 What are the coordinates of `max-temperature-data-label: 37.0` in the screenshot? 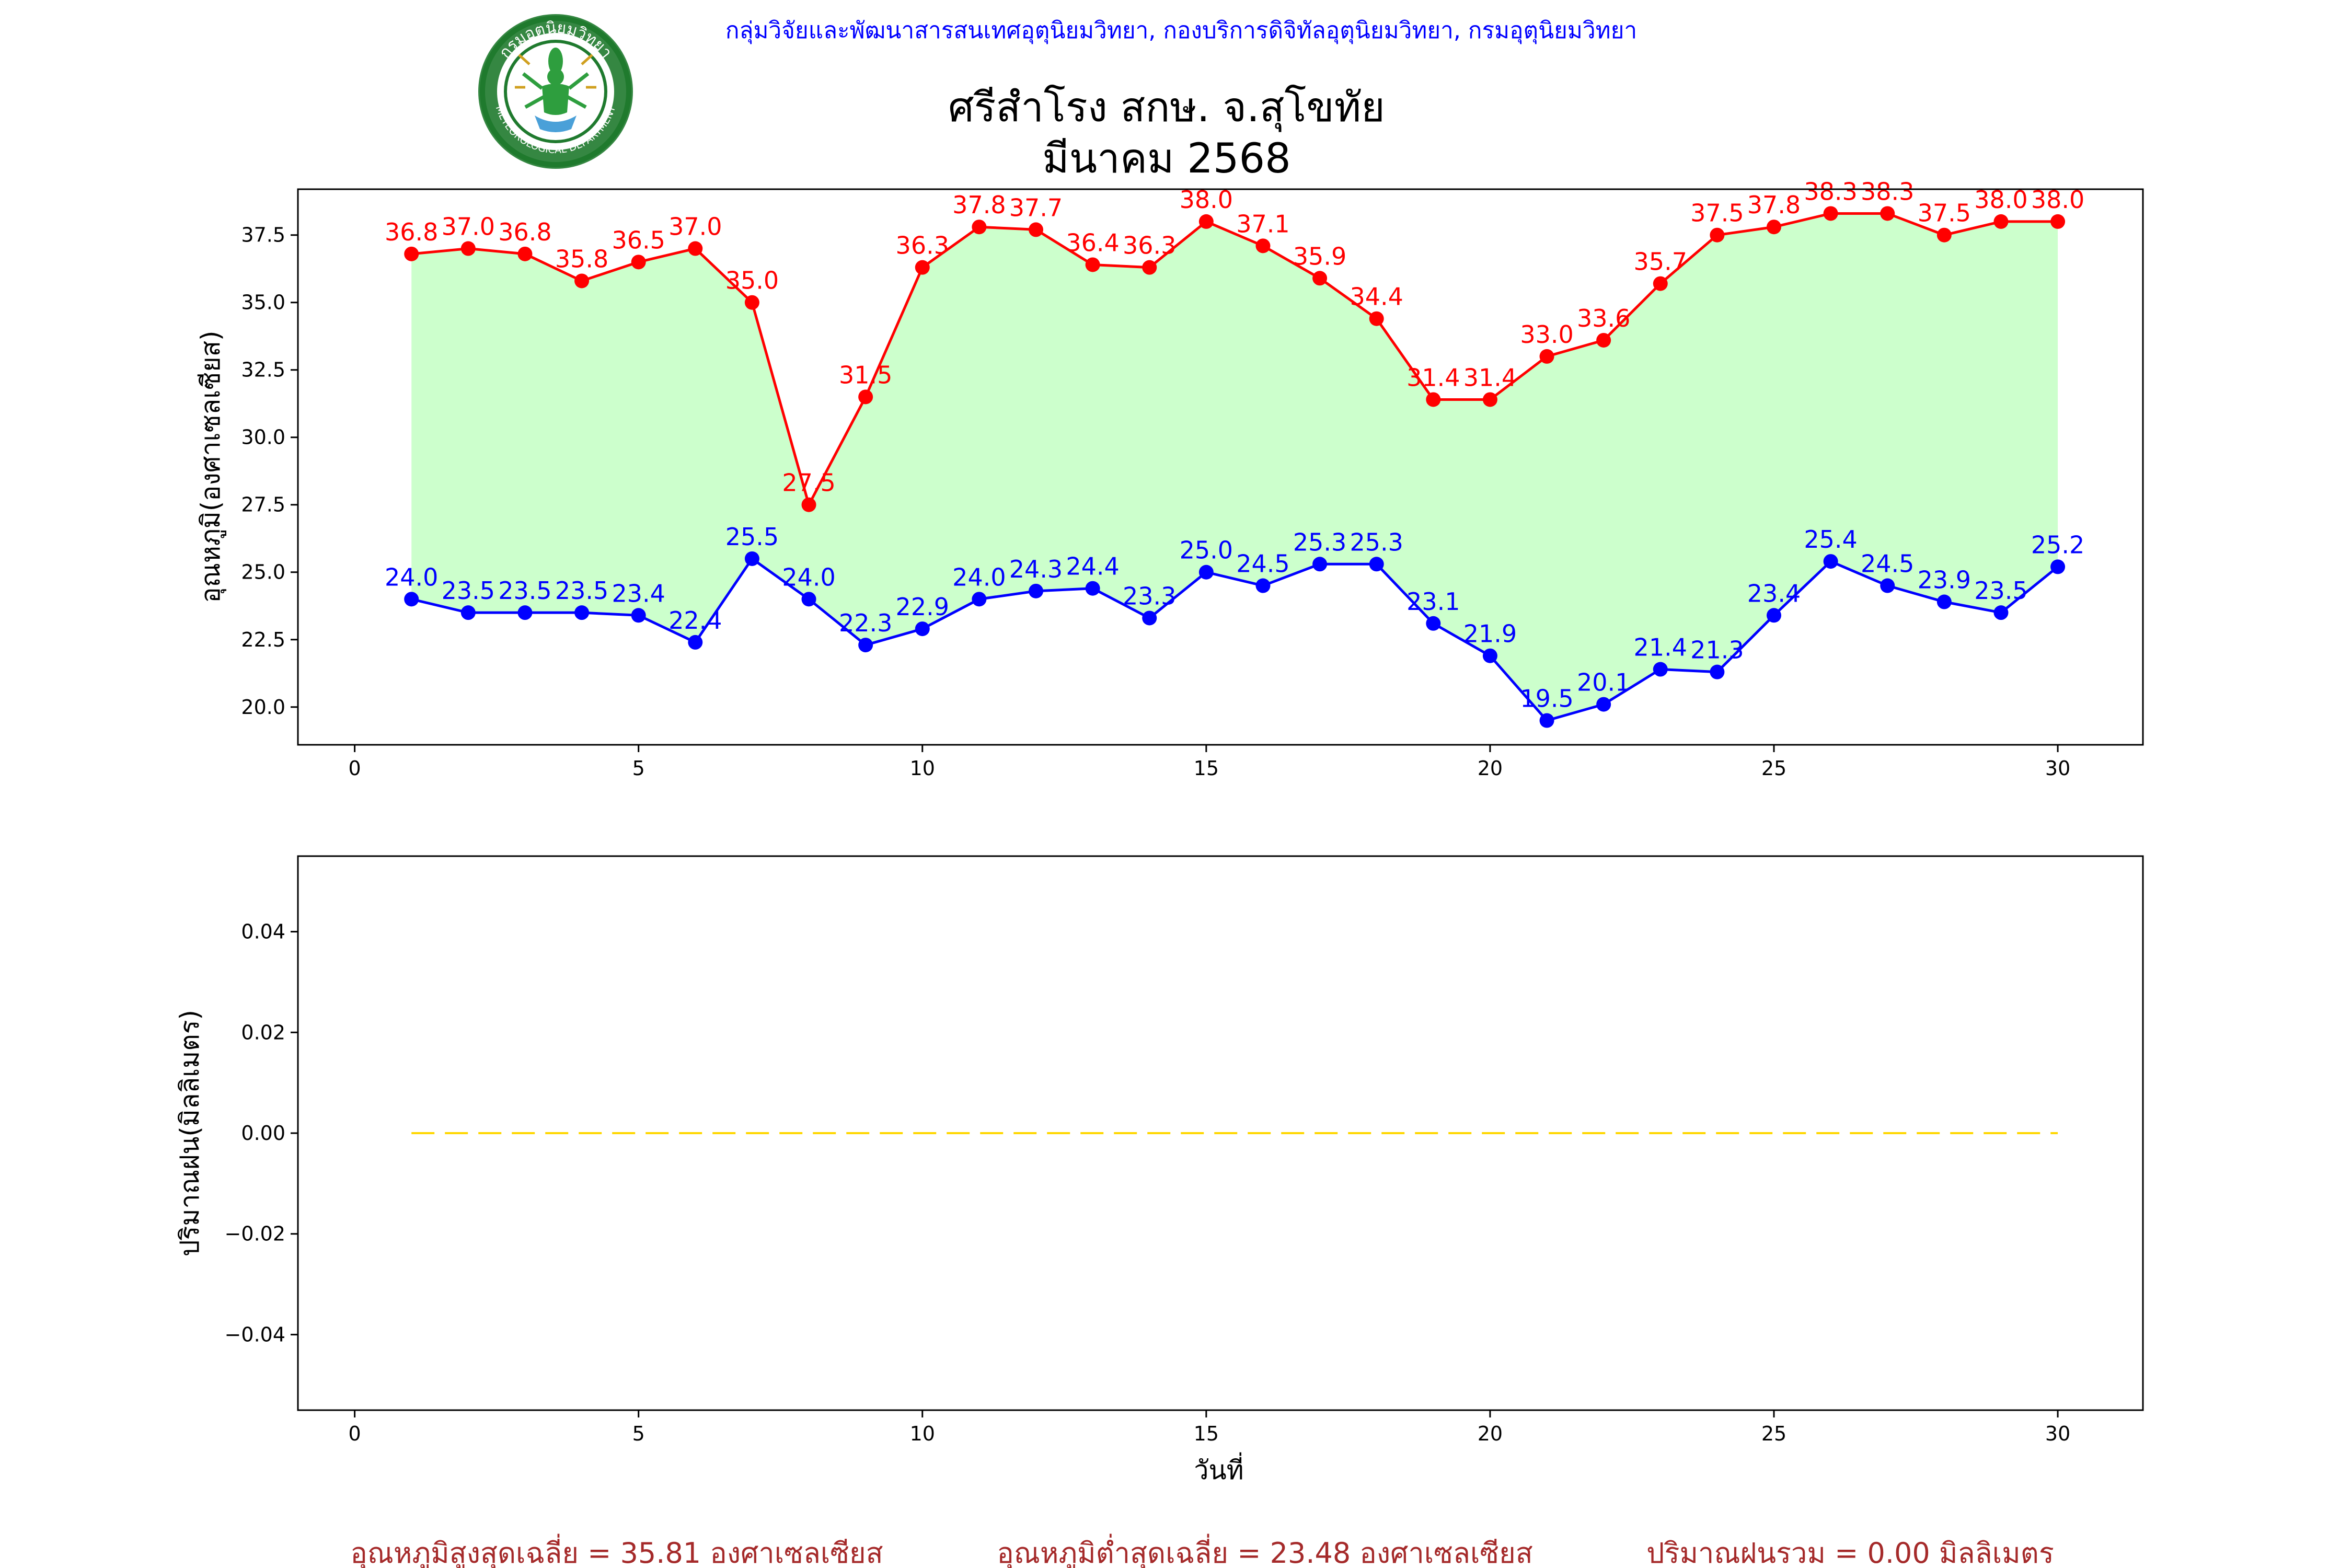 It's located at (695, 227).